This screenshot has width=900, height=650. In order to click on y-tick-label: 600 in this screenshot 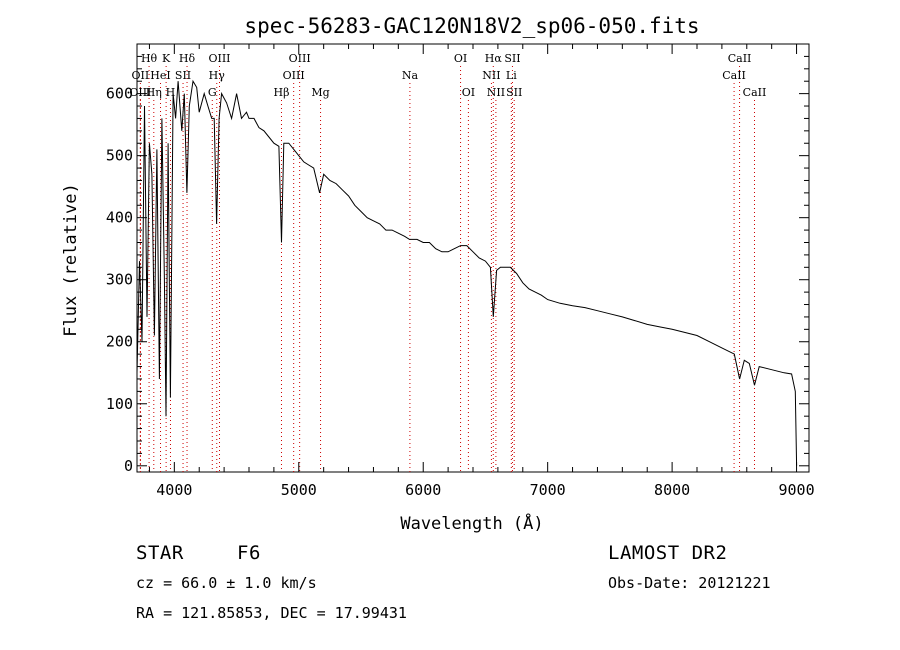, I will do `click(119, 94)`.